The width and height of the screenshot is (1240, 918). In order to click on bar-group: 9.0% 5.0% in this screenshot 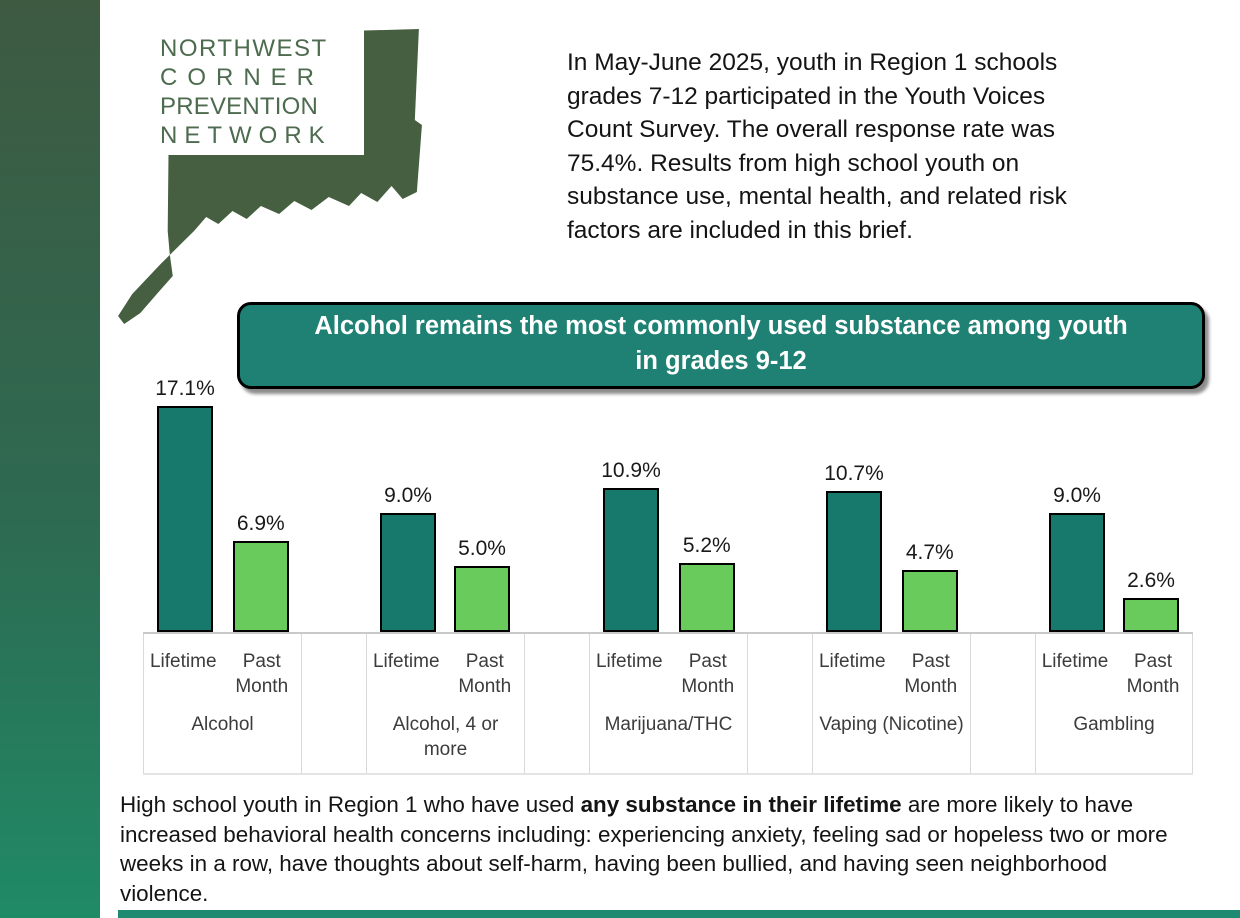, I will do `click(445, 558)`.